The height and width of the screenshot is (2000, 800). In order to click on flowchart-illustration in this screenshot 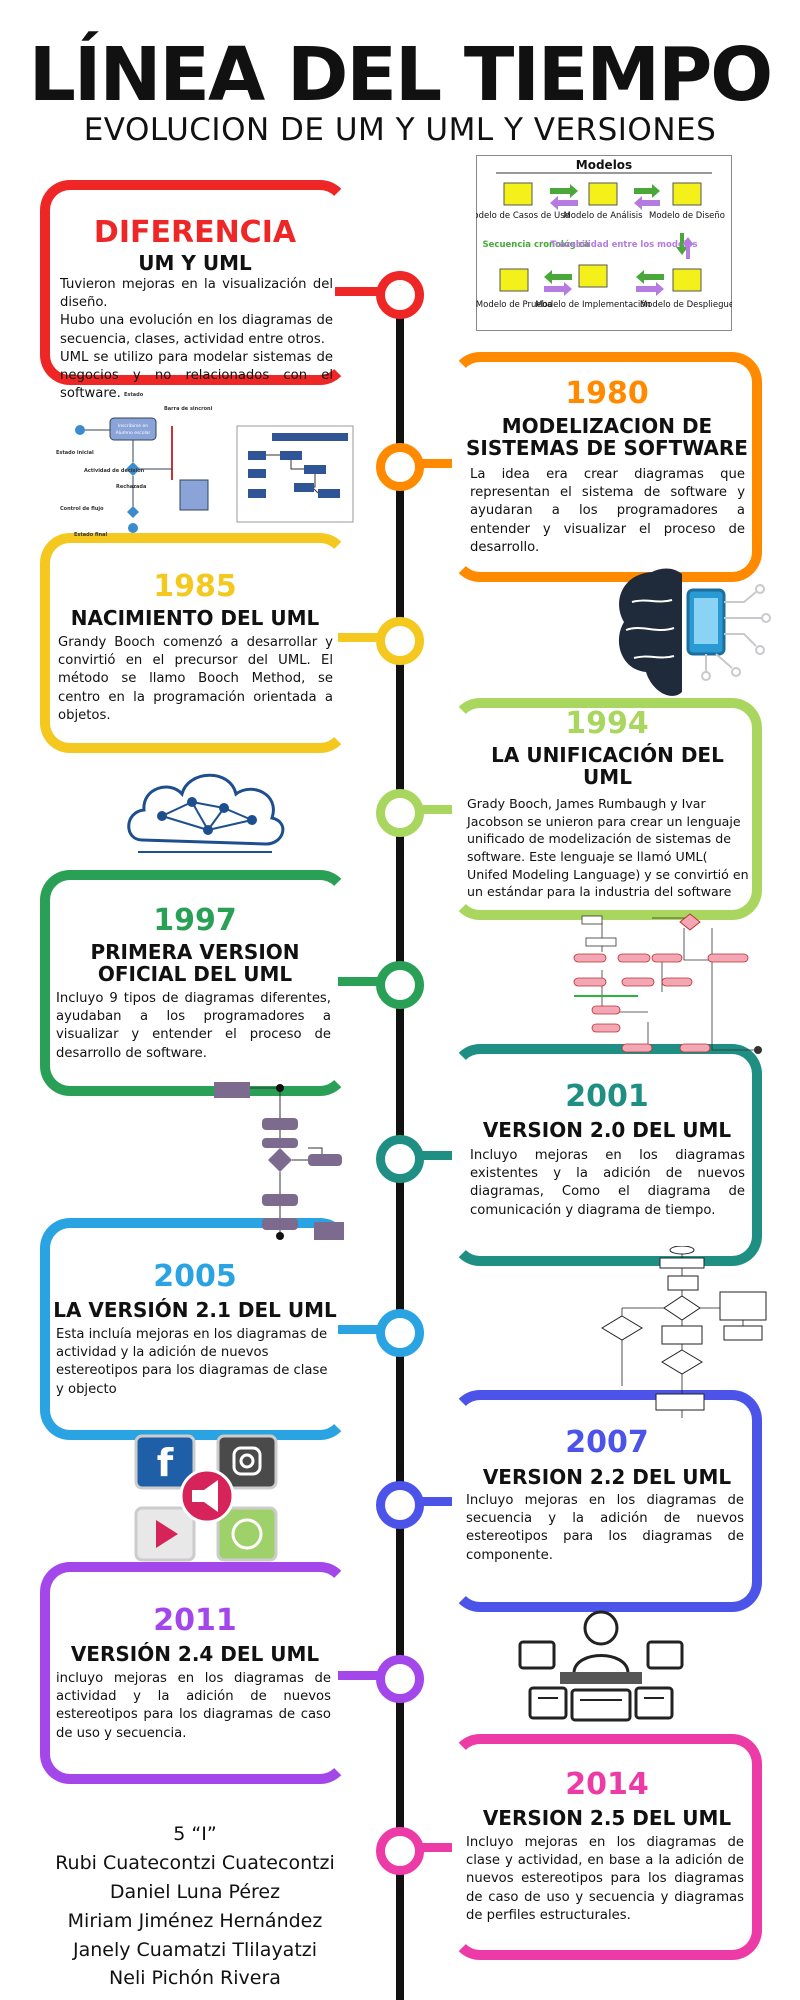, I will do `click(685, 1334)`.